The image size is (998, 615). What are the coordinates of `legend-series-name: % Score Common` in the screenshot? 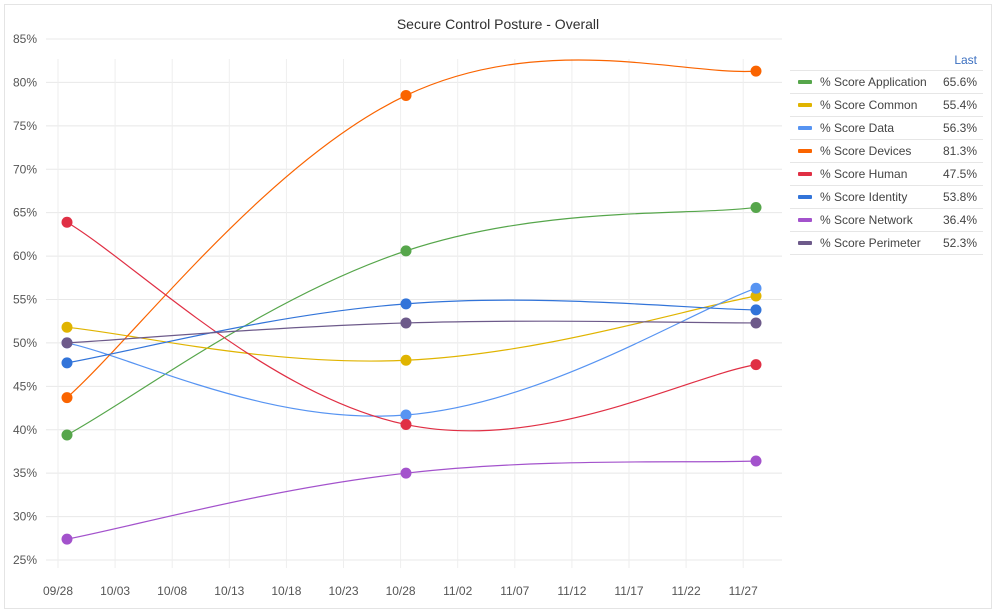 It's located at (869, 105).